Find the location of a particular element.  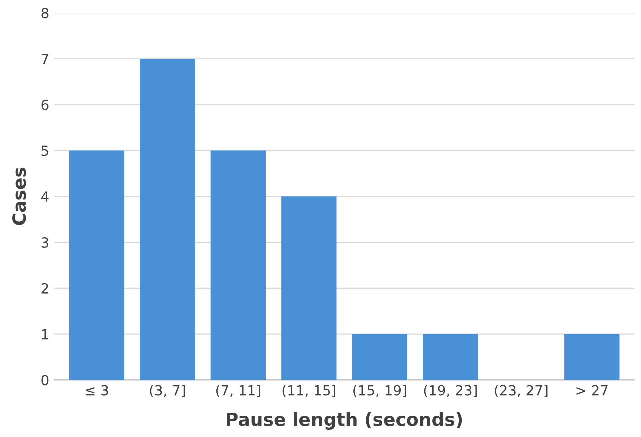

x-tick-label: ≤ 3 is located at coordinates (97, 390).